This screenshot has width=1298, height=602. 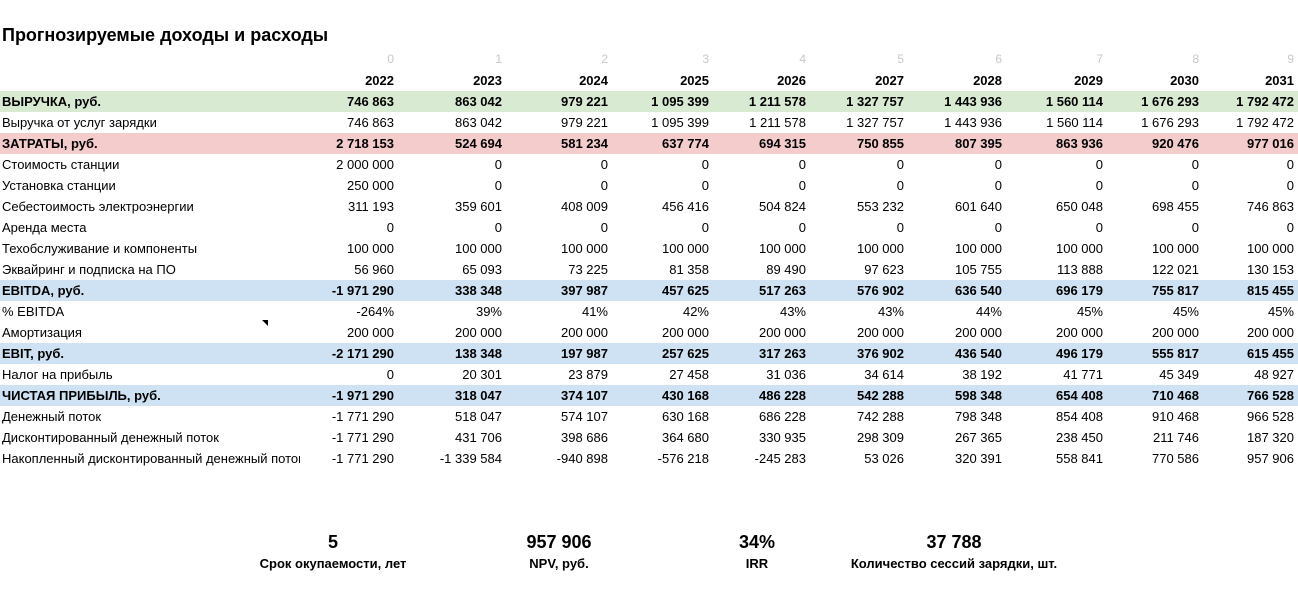 What do you see at coordinates (150, 101) in the screenshot?
I see `row-label: ВЫРУЧКА, руб.` at bounding box center [150, 101].